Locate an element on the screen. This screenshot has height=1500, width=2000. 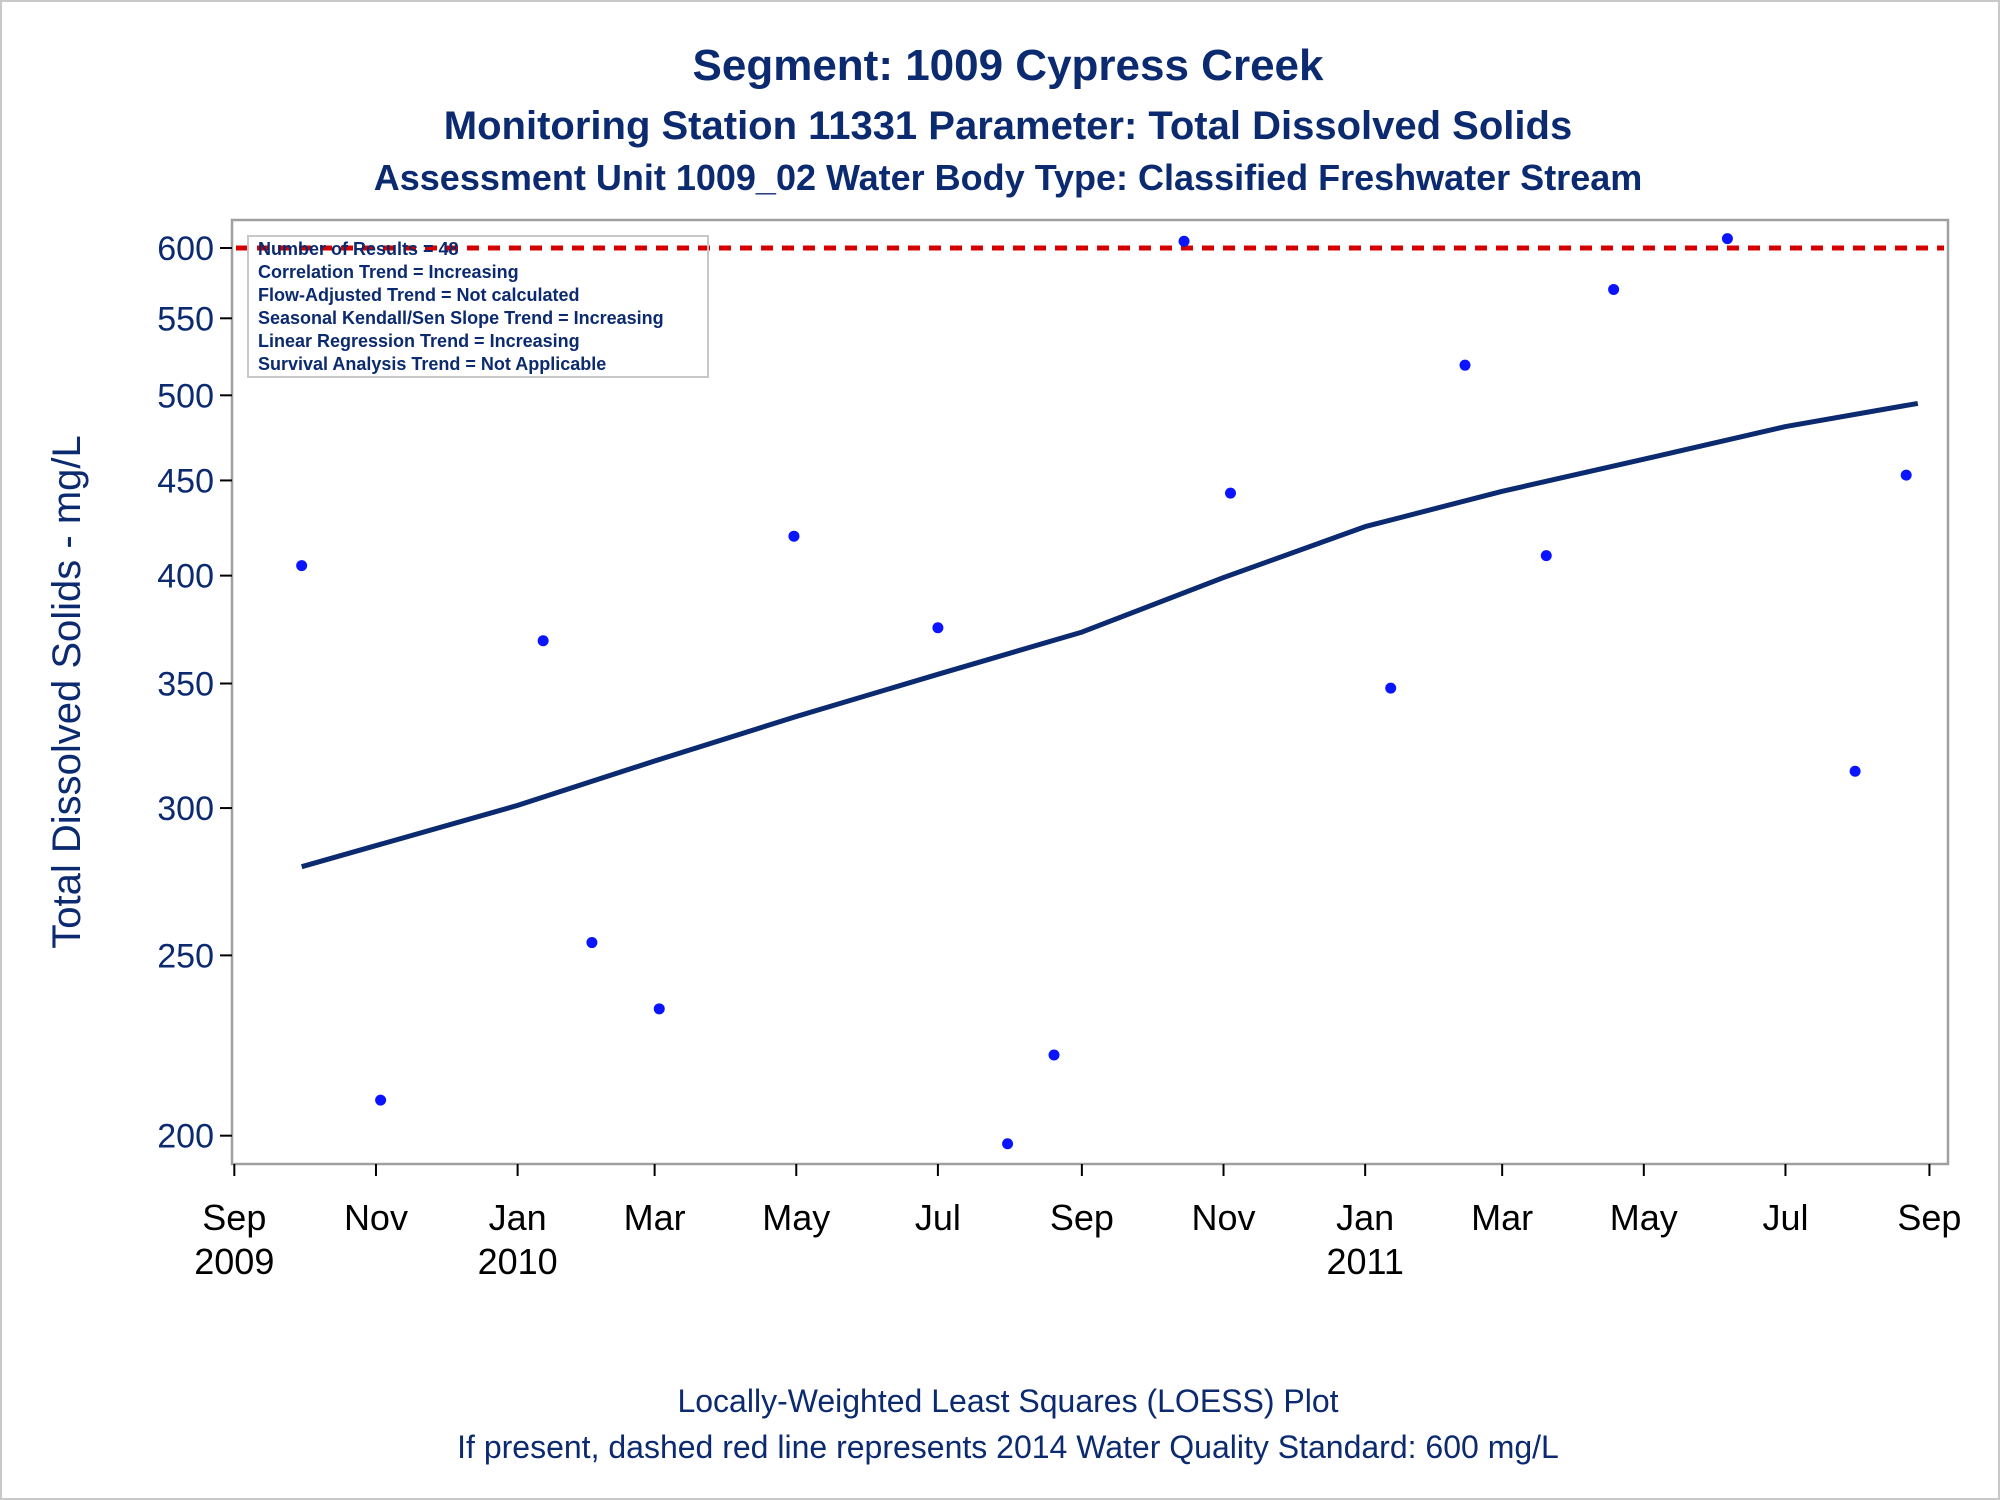
y-tick-label: 250 is located at coordinates (185, 956).